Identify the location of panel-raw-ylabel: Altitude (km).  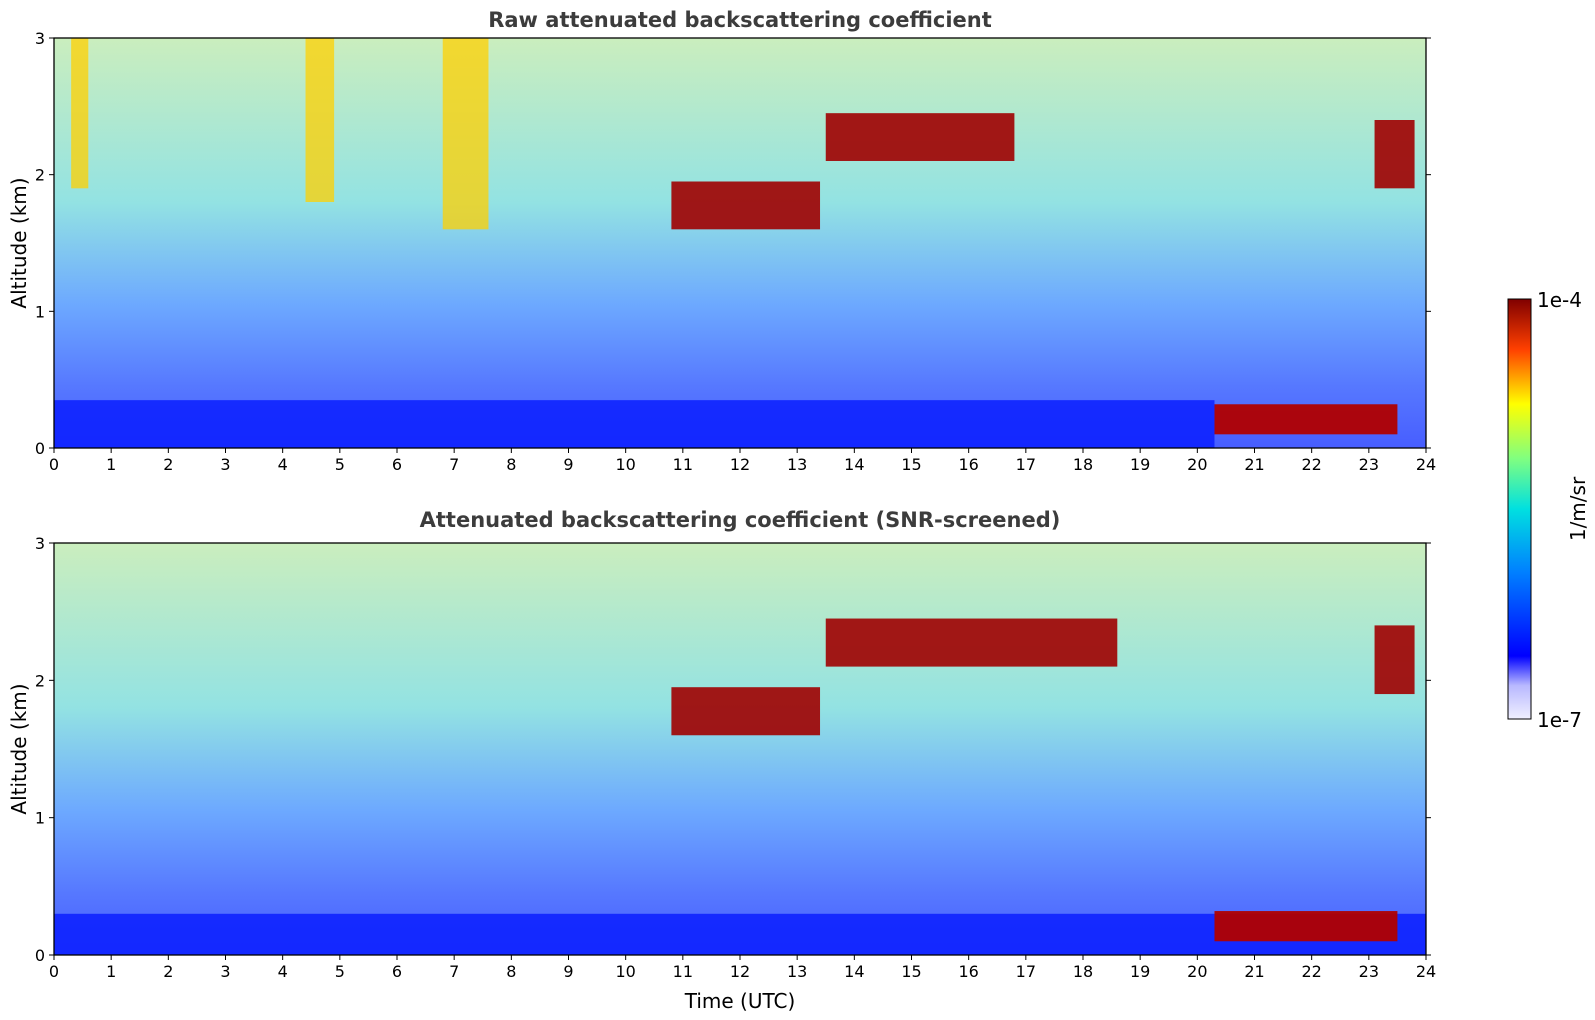
(19, 242).